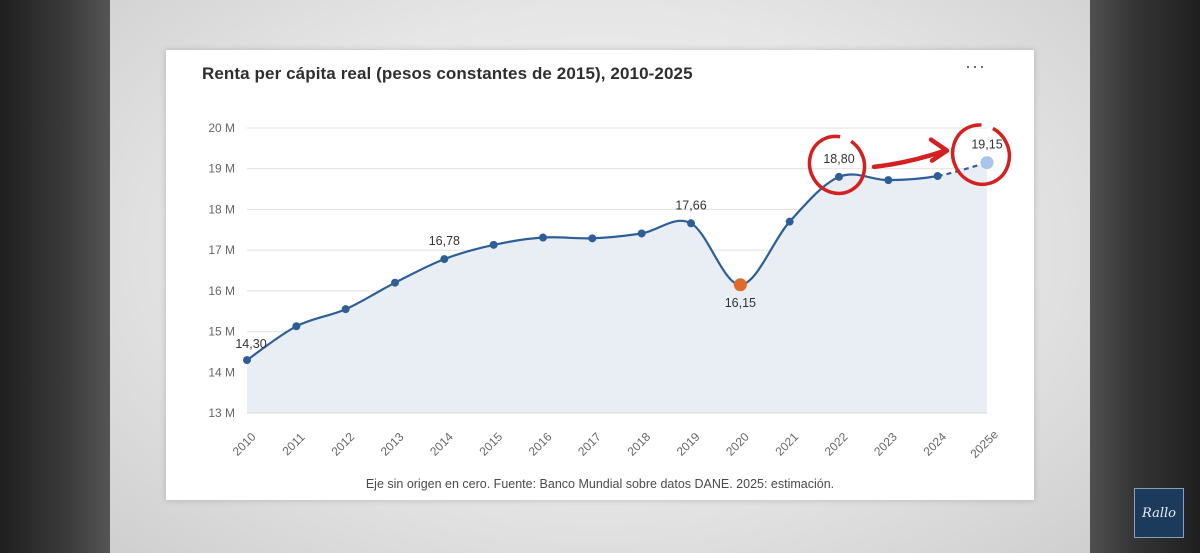 The height and width of the screenshot is (553, 1200). What do you see at coordinates (55, 276) in the screenshot?
I see `left-dark-border` at bounding box center [55, 276].